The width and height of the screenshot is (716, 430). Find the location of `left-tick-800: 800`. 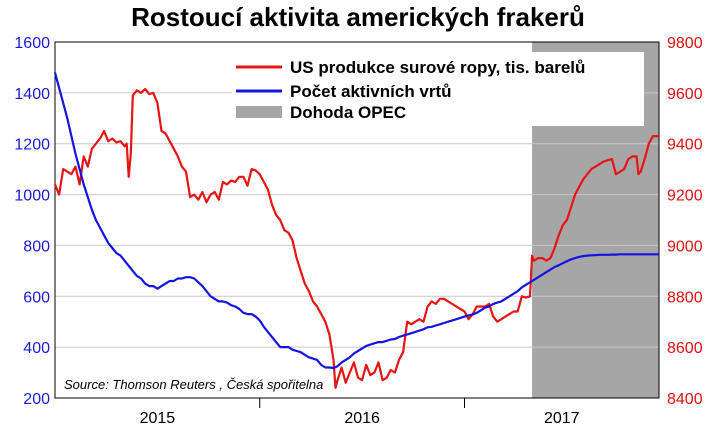

left-tick-800: 800 is located at coordinates (36, 246).